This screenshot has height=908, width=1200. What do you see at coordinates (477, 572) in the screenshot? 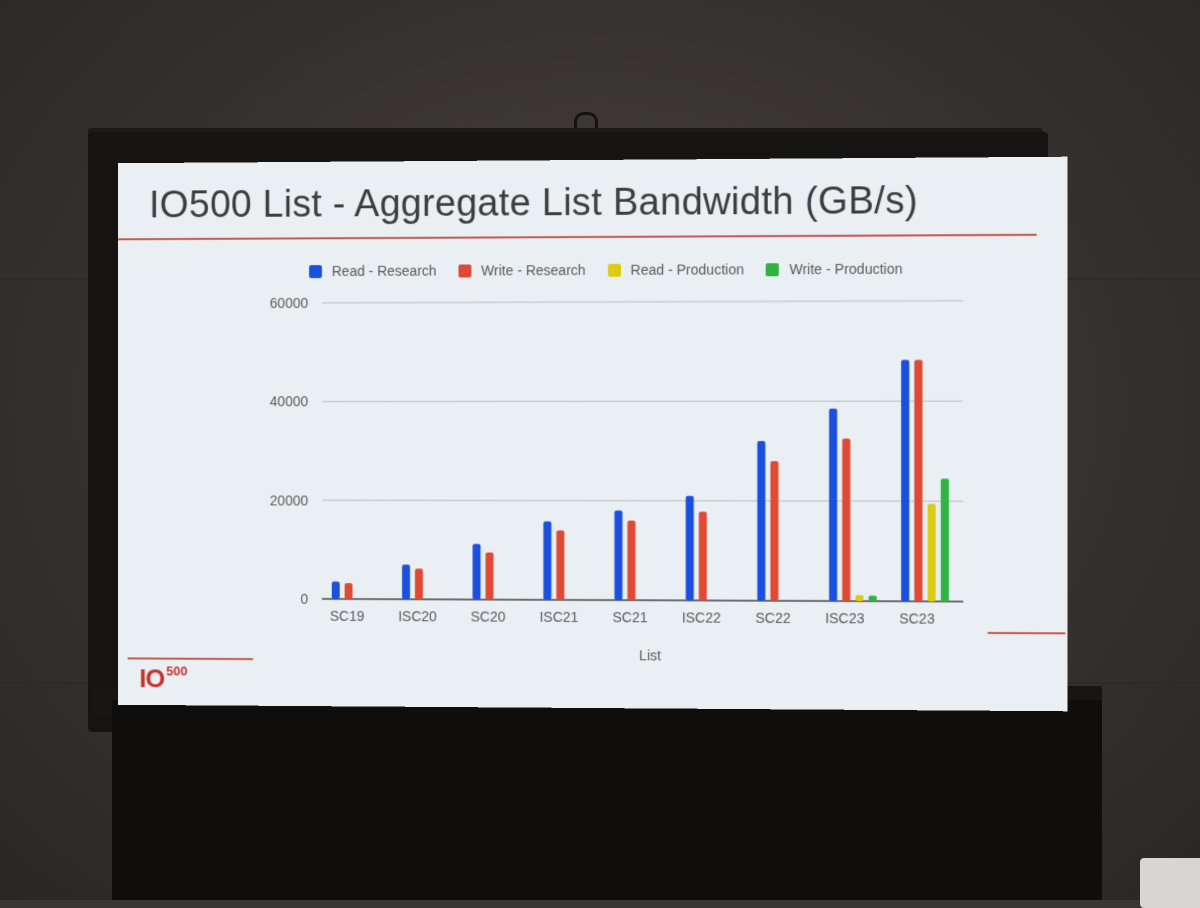
I see `bar-read-research-sc20` at bounding box center [477, 572].